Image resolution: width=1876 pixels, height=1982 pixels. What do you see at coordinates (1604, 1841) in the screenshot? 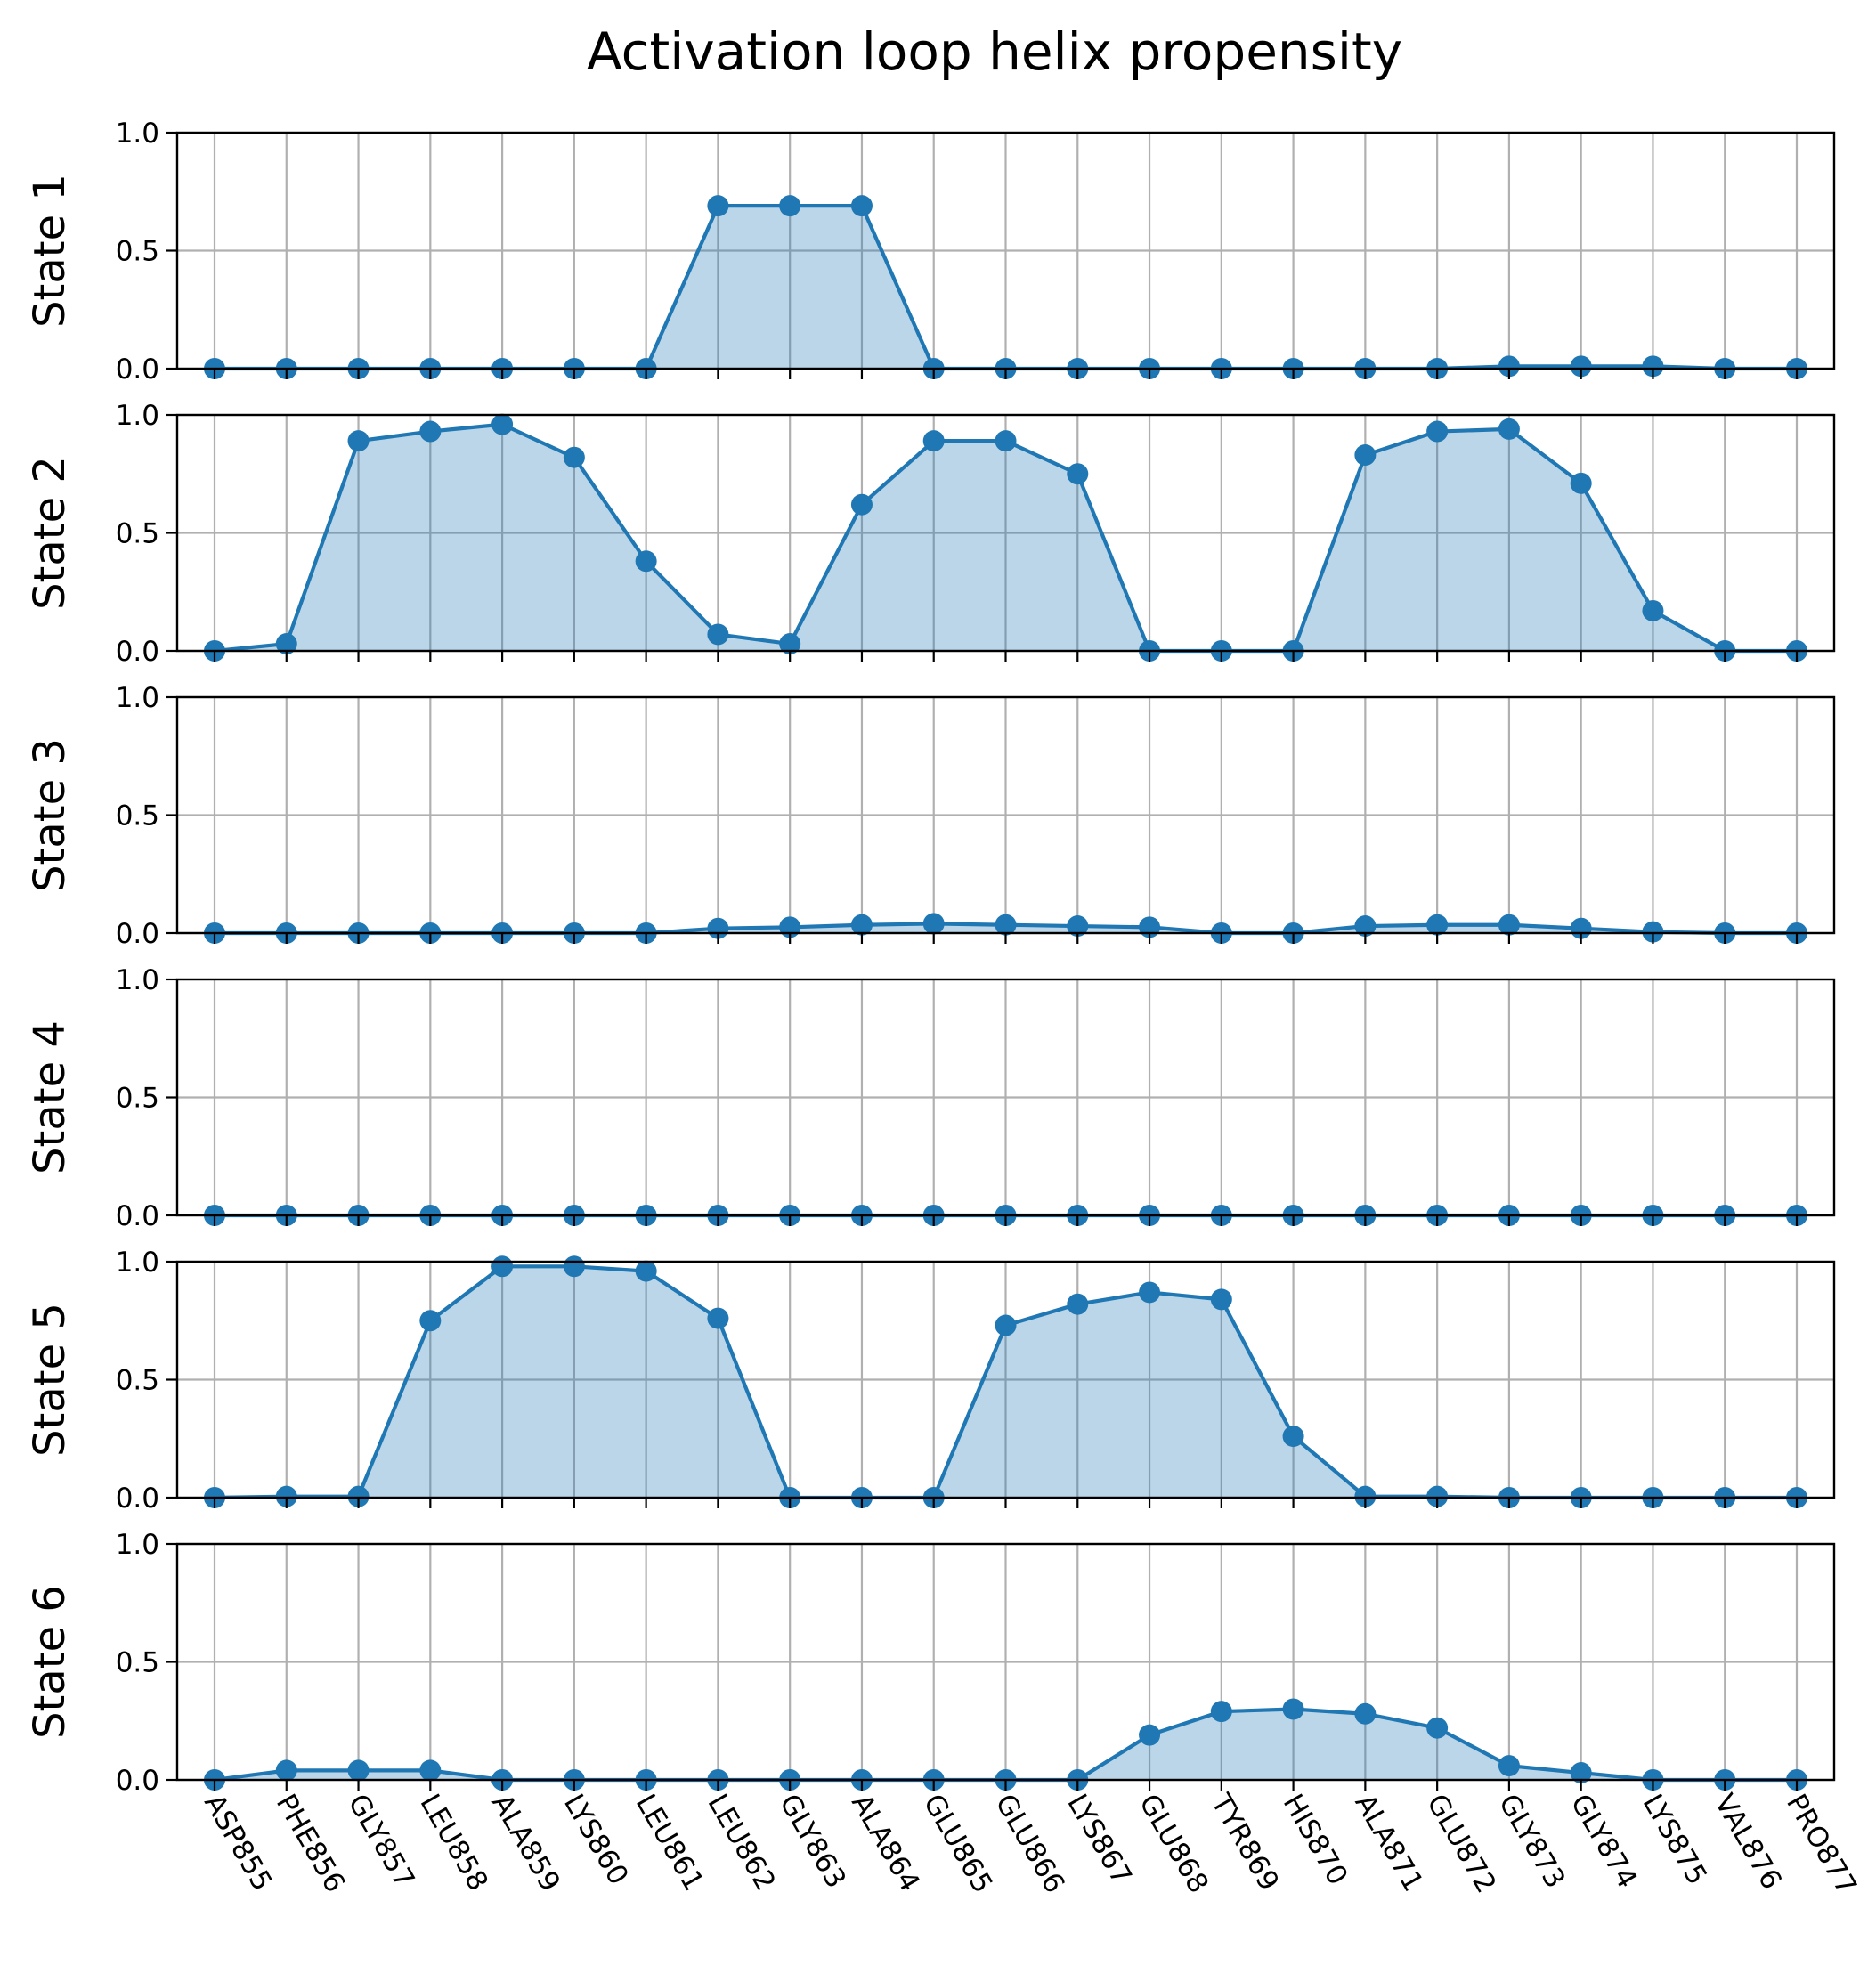
I see `x-tick-label: GLY874` at bounding box center [1604, 1841].